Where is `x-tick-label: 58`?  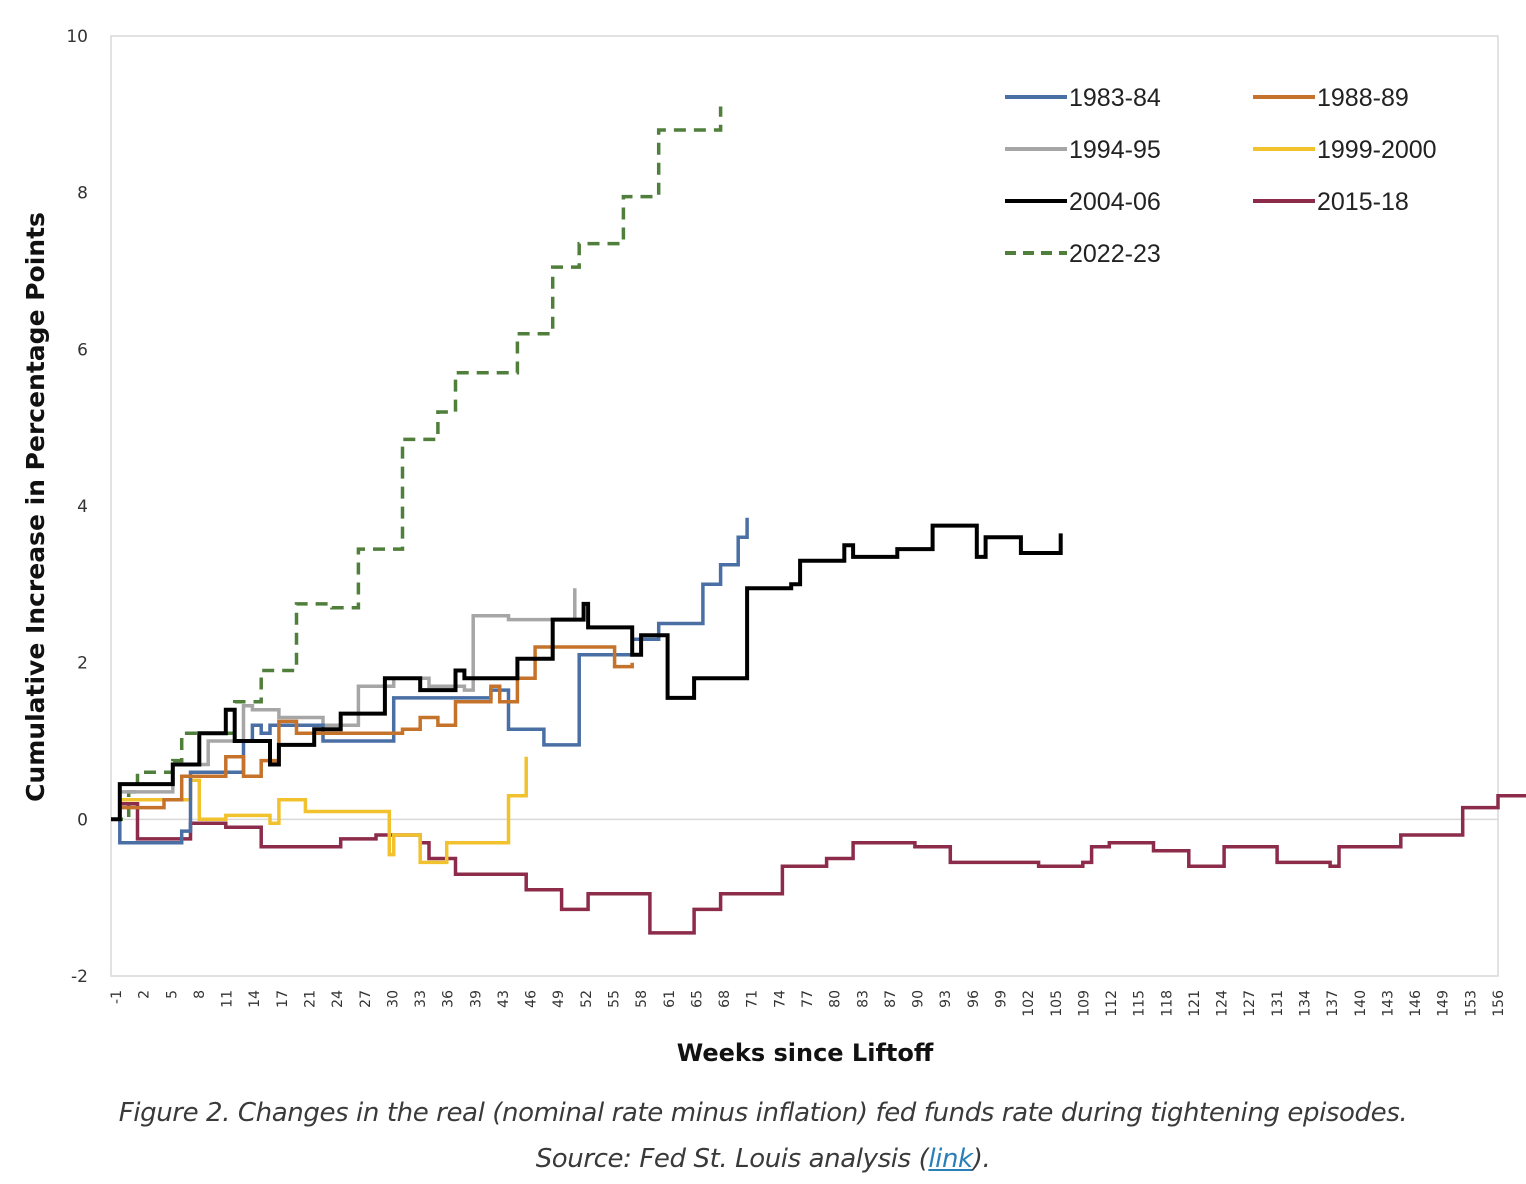 x-tick-label: 58 is located at coordinates (642, 999).